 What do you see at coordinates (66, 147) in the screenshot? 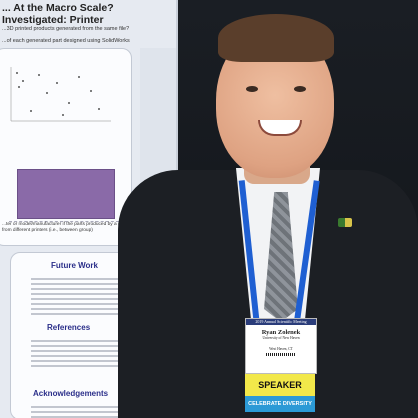
I see `poster-results-panel` at bounding box center [66, 147].